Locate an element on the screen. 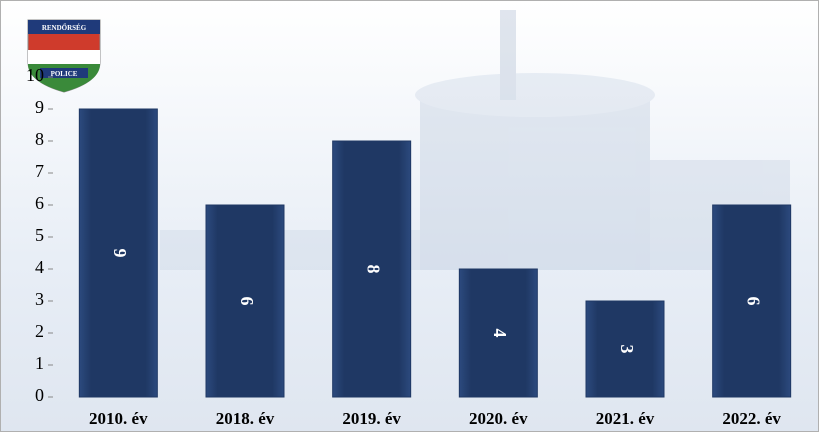 This screenshot has width=819, height=432. logo-text: RENDŐRSÉG is located at coordinates (64, 28).